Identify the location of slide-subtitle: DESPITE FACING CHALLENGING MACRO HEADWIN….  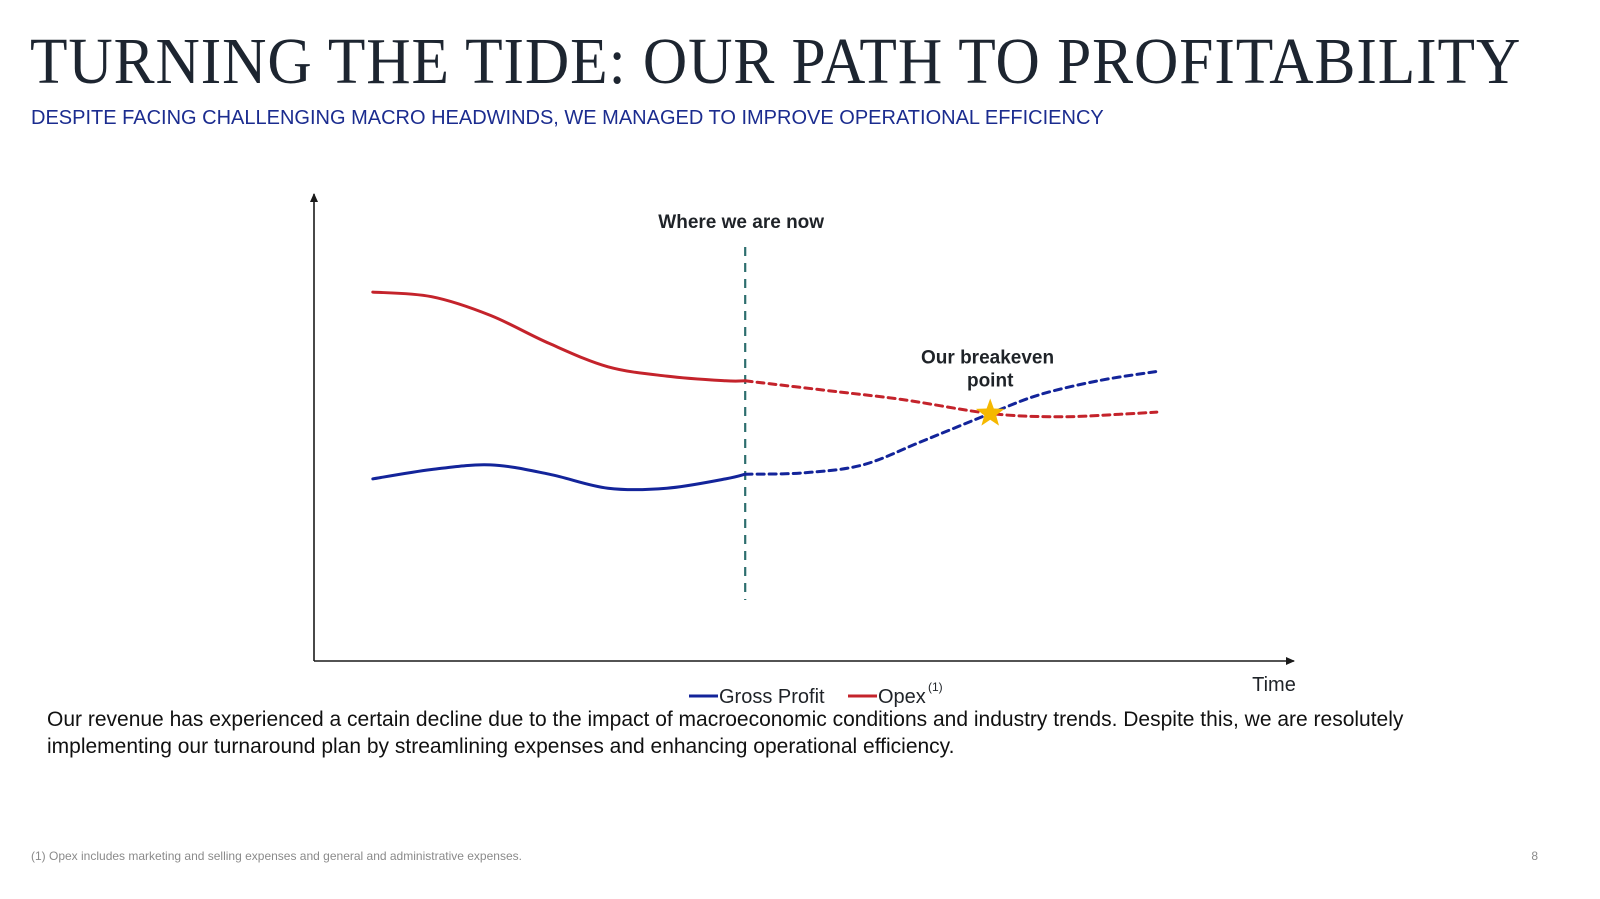
(567, 118).